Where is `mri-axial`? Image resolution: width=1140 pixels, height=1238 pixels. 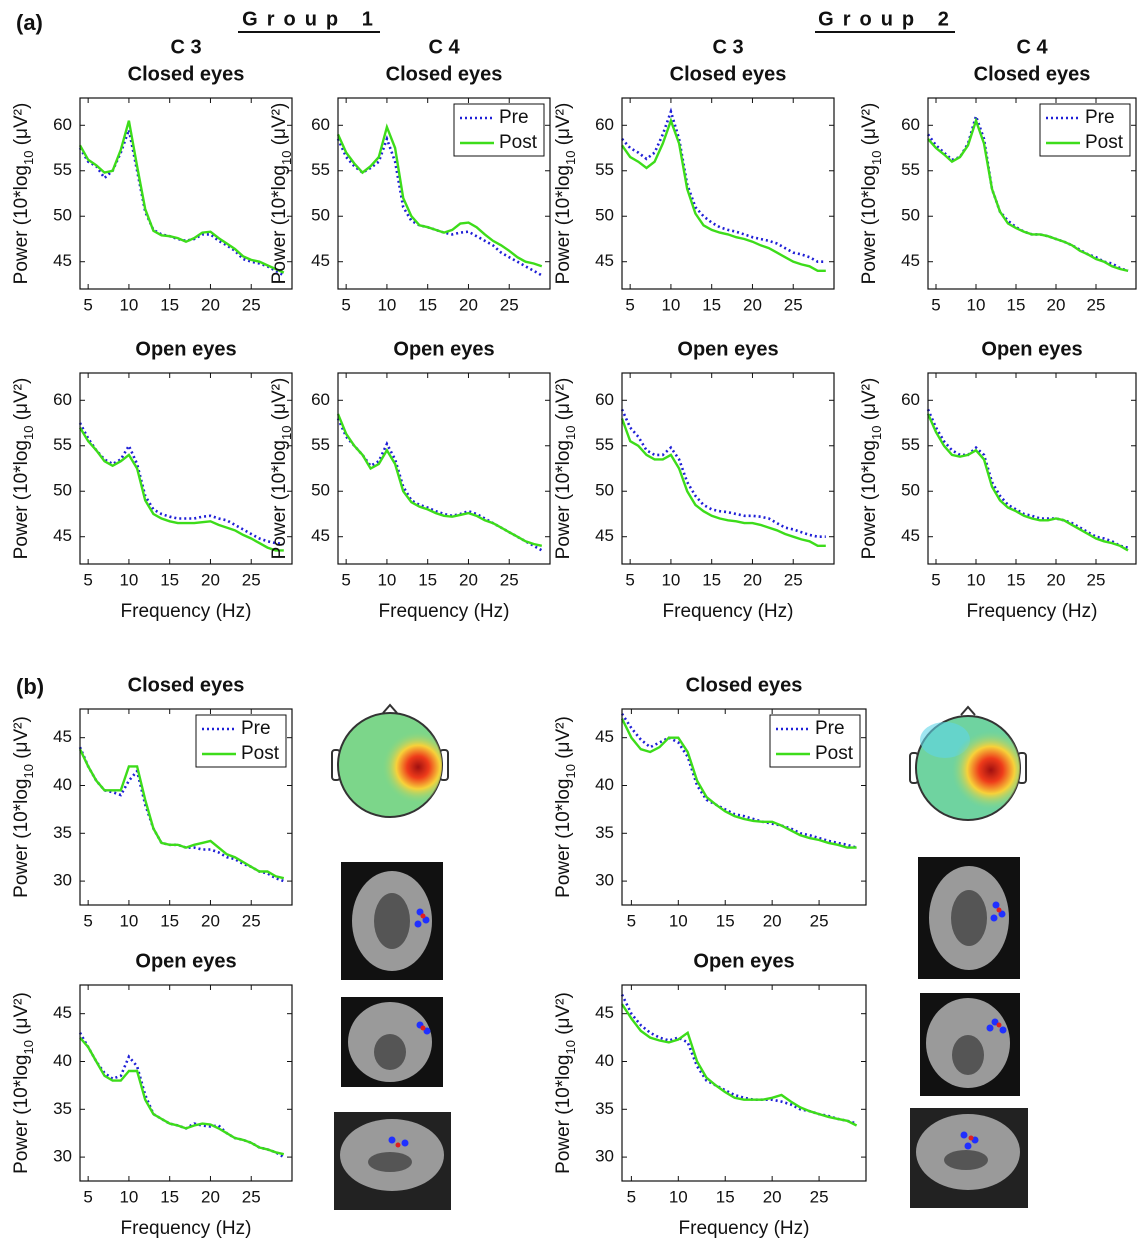
mri-axial is located at coordinates (392, 921).